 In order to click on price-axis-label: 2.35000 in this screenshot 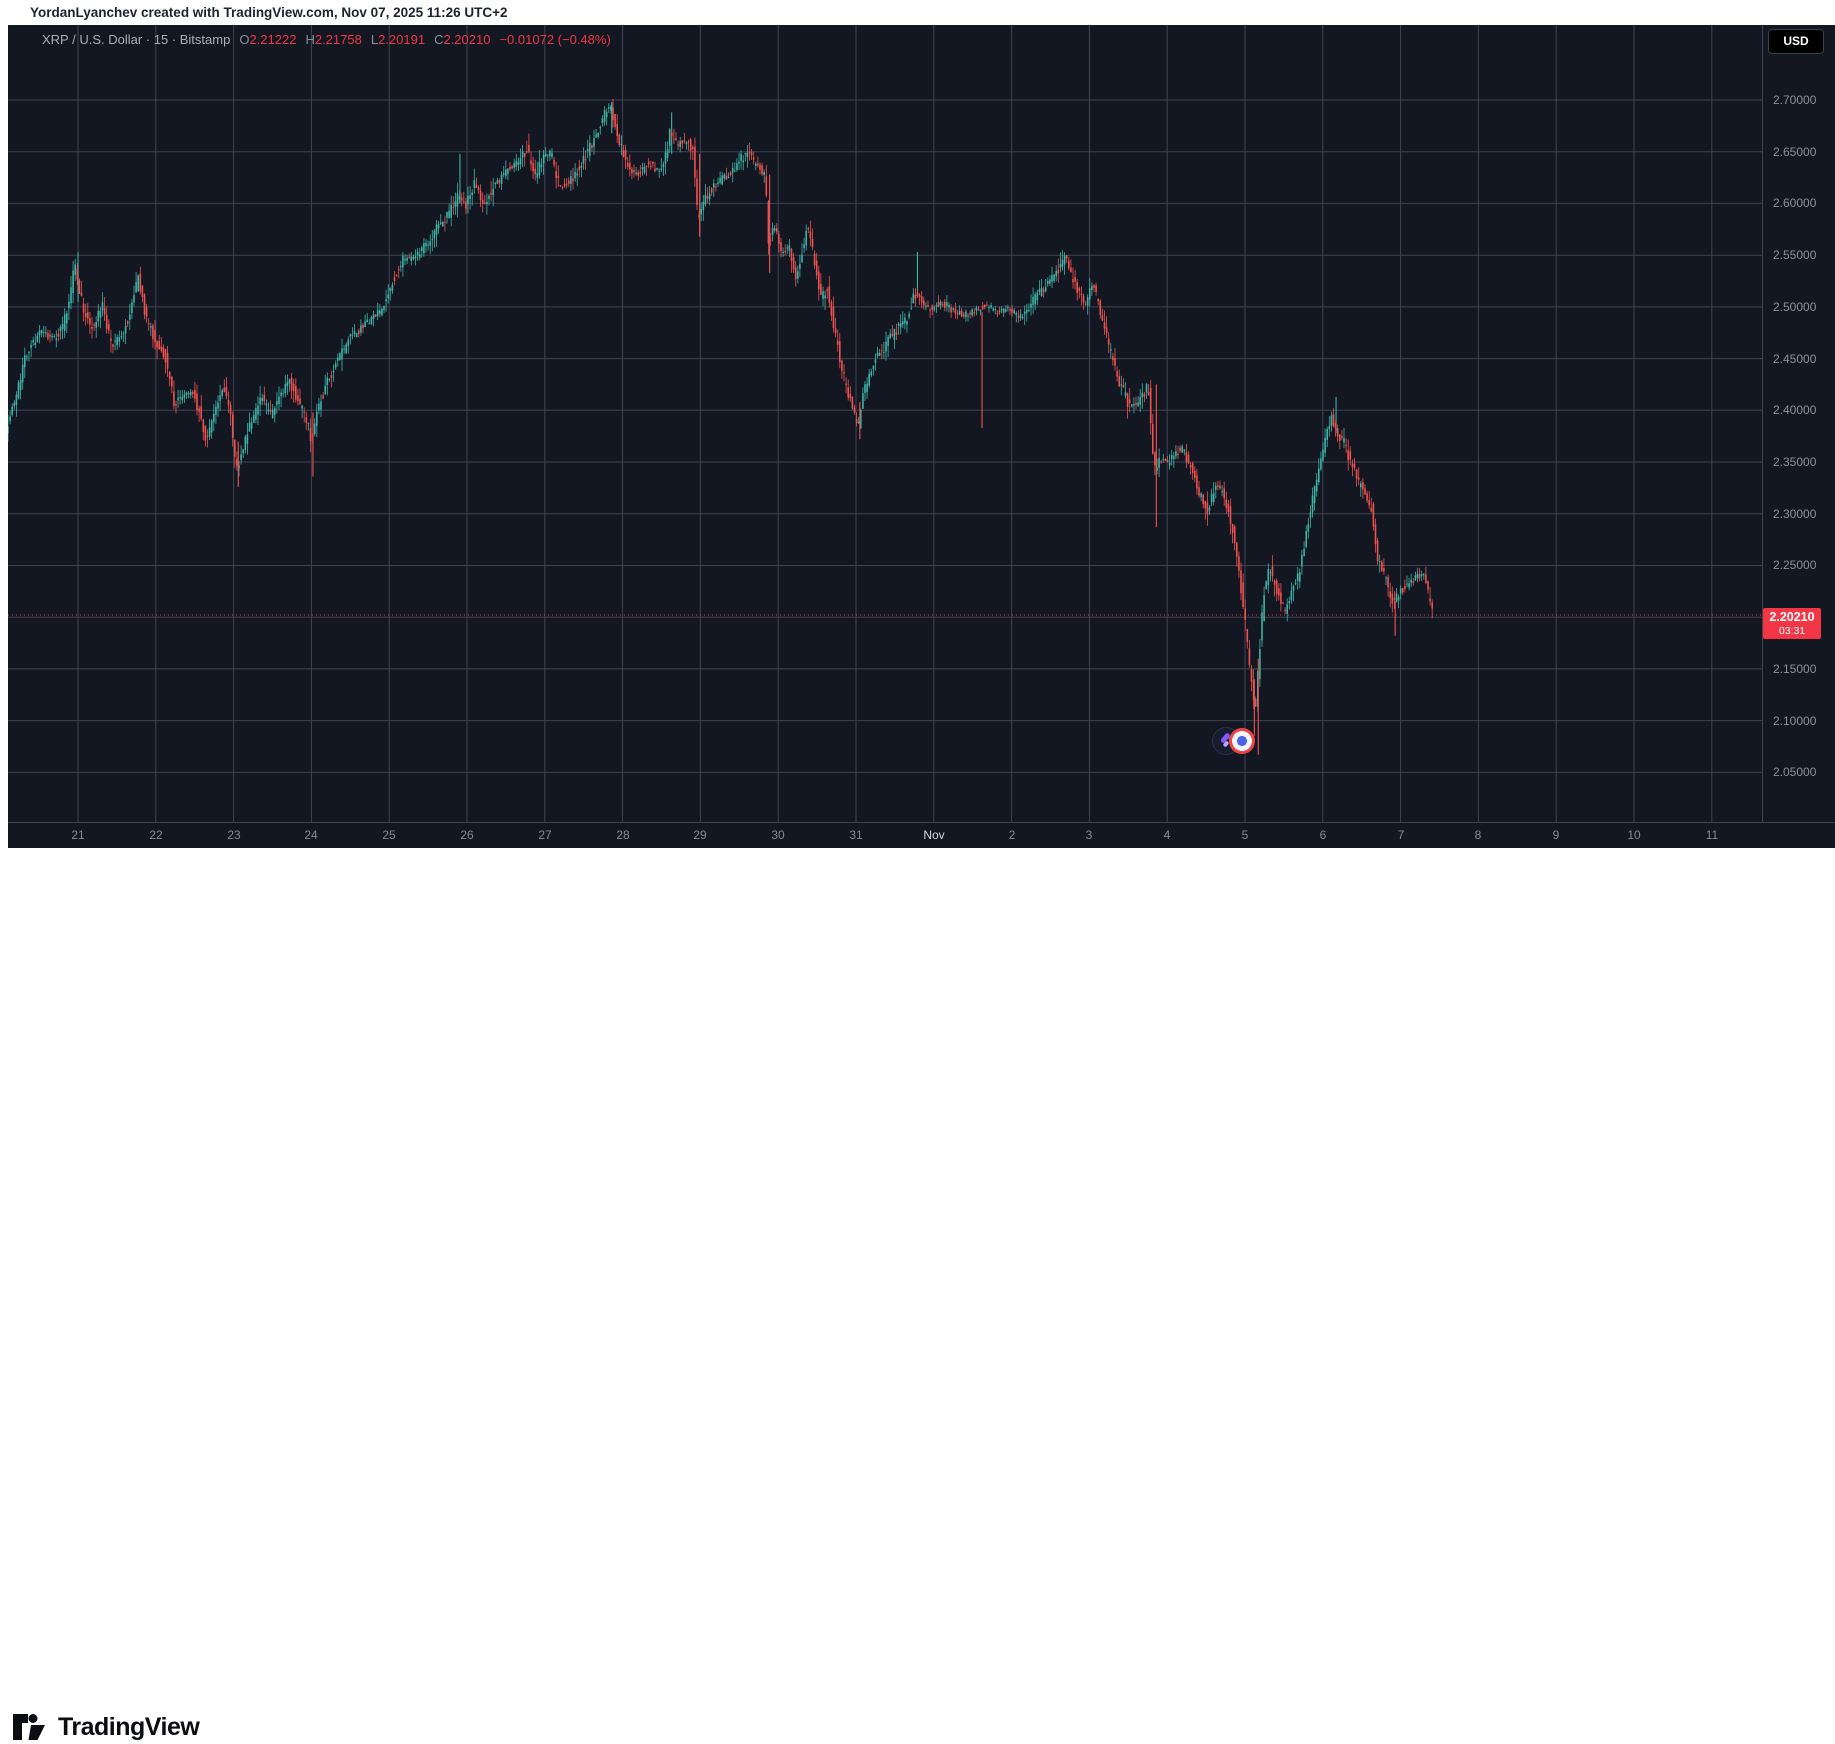, I will do `click(1794, 462)`.